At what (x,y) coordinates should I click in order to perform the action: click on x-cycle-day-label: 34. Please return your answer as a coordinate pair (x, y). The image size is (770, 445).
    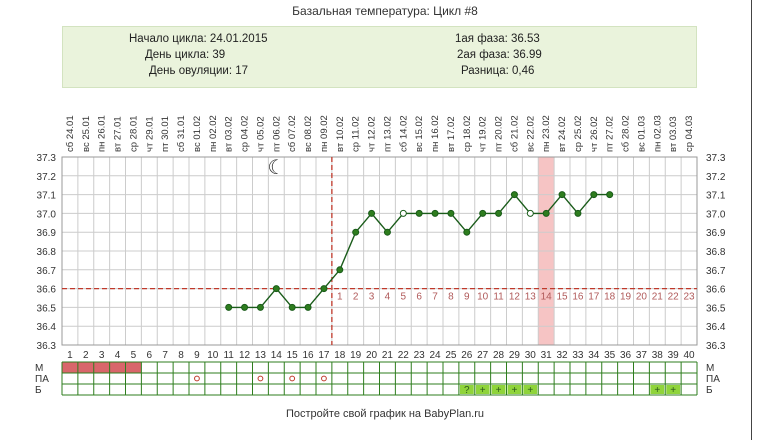
    Looking at the image, I should click on (594, 355).